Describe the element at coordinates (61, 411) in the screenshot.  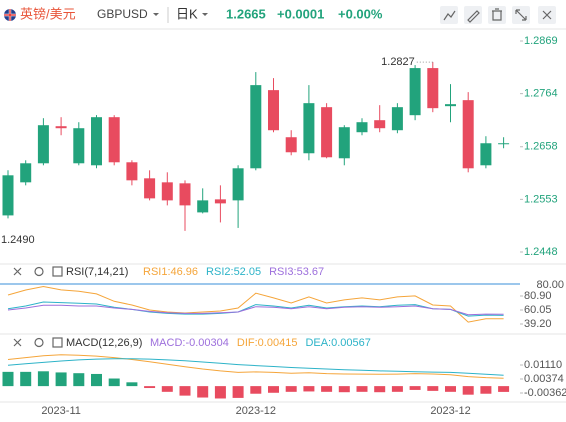
I see `x-tick-label: 2023-11` at that location.